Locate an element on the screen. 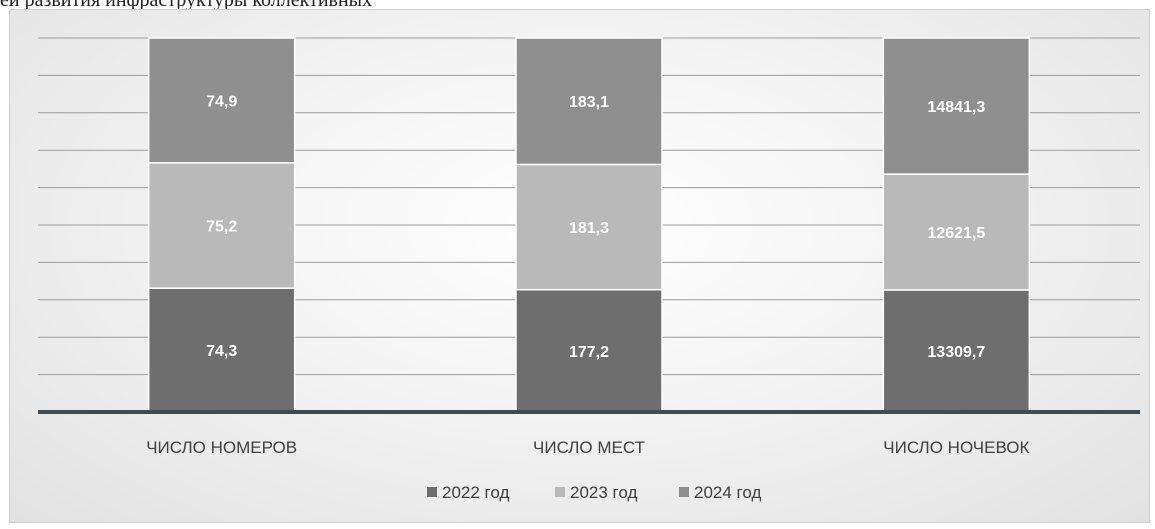 This screenshot has height=529, width=1155. bar-число-ночевок-2023-год is located at coordinates (956, 232).